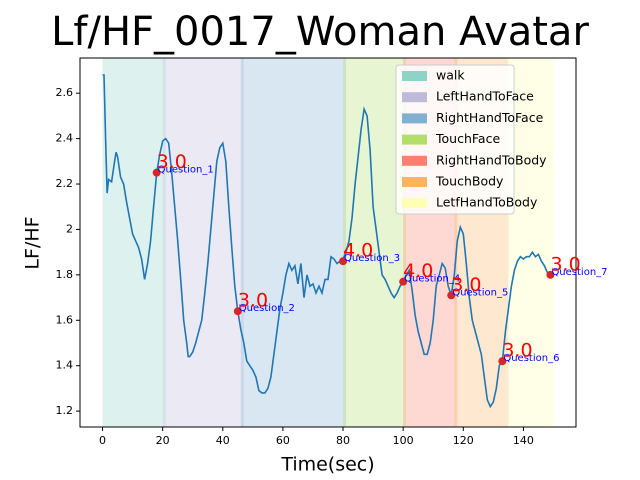  What do you see at coordinates (490, 117) in the screenshot?
I see `legend-label: RightHandToFace` at bounding box center [490, 117].